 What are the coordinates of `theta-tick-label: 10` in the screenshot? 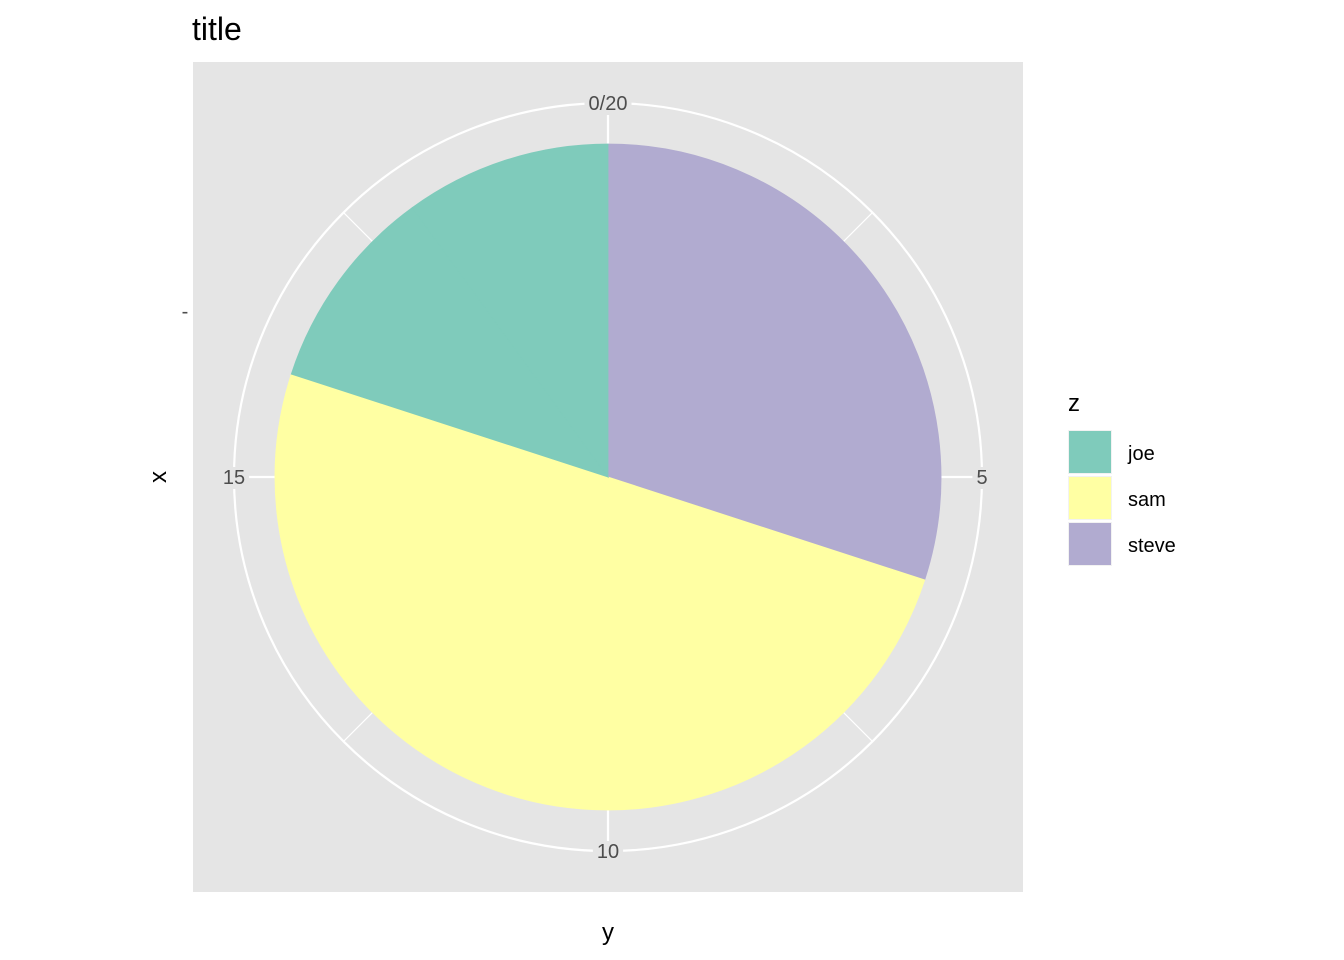 It's located at (608, 852).